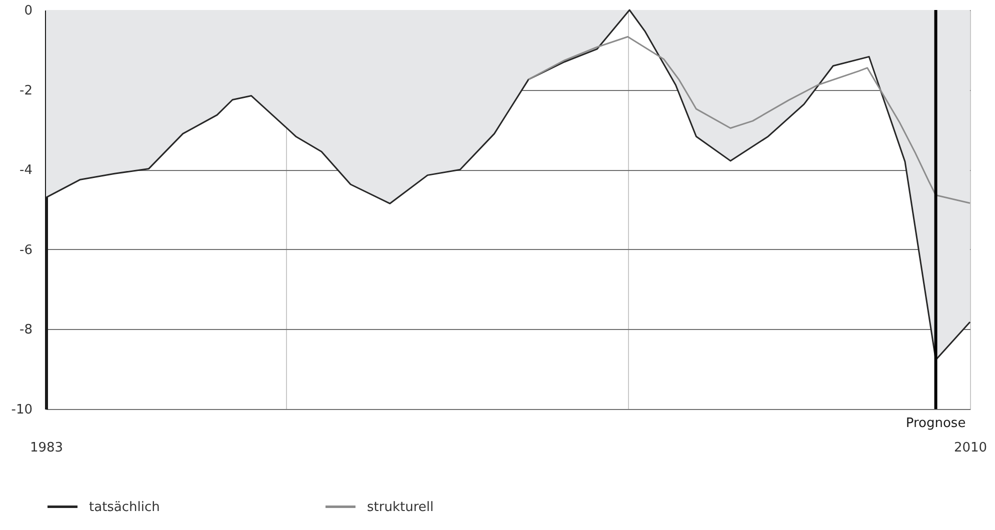 Image resolution: width=995 pixels, height=530 pixels. What do you see at coordinates (124, 507) in the screenshot?
I see `legend-label: tatsächlich` at bounding box center [124, 507].